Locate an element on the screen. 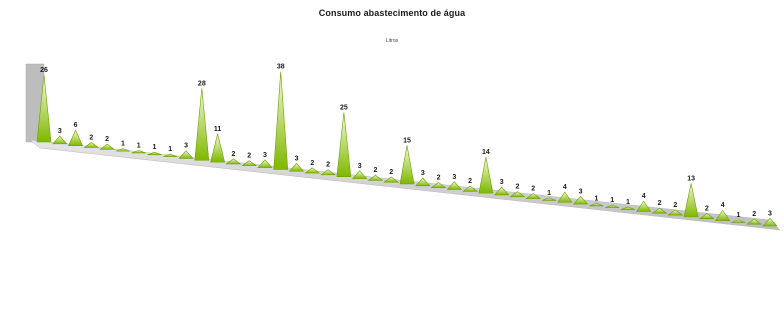  data-label: 11 is located at coordinates (218, 129).